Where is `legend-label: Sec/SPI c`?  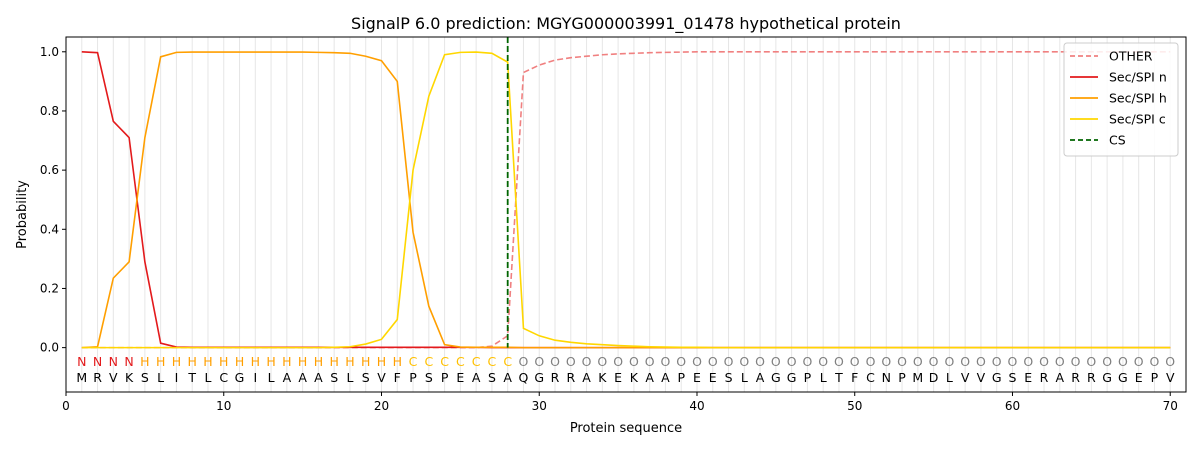
legend-label: Sec/SPI c is located at coordinates (1137, 119).